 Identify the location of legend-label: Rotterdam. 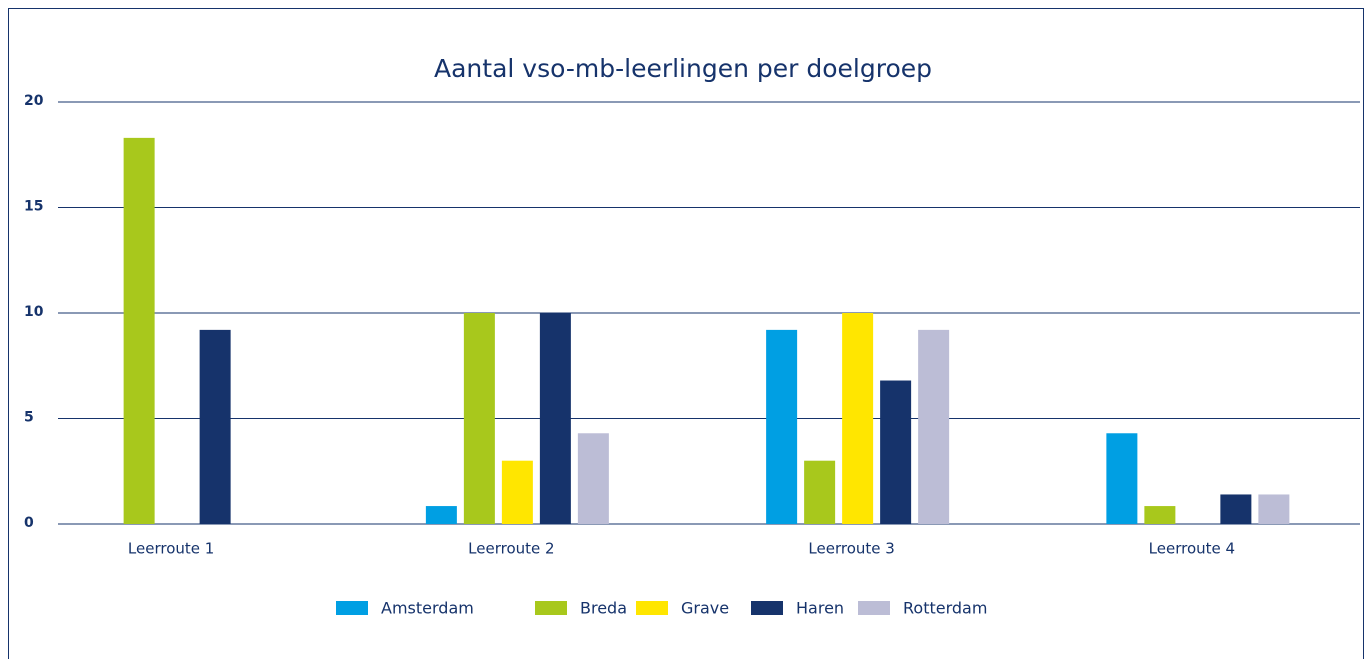
(945, 608).